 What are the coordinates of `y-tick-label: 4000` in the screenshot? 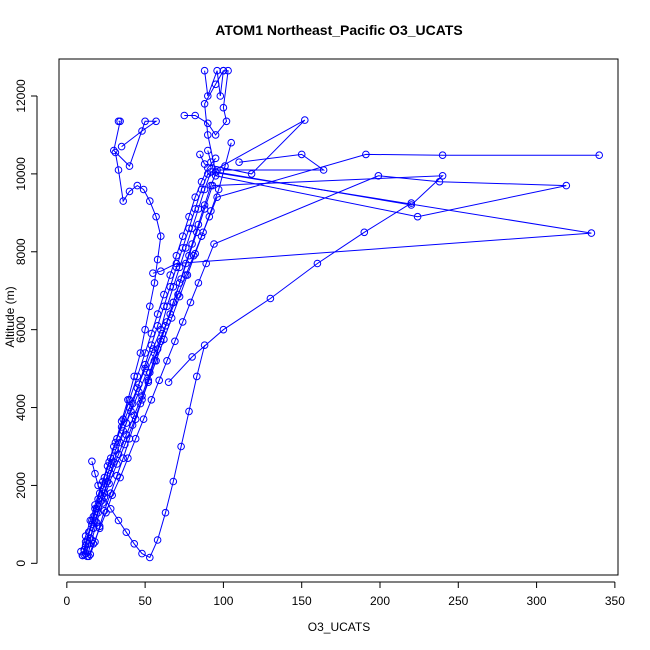 It's located at (21, 407).